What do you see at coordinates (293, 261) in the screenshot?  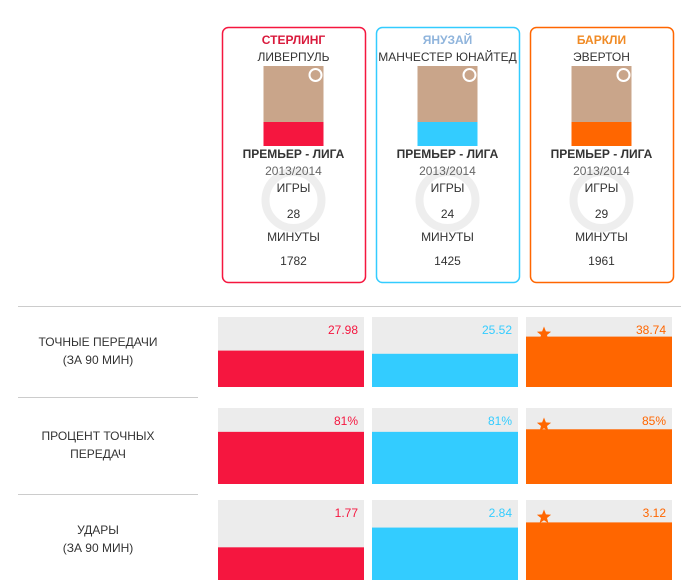 I see `minutes-value: 1782` at bounding box center [293, 261].